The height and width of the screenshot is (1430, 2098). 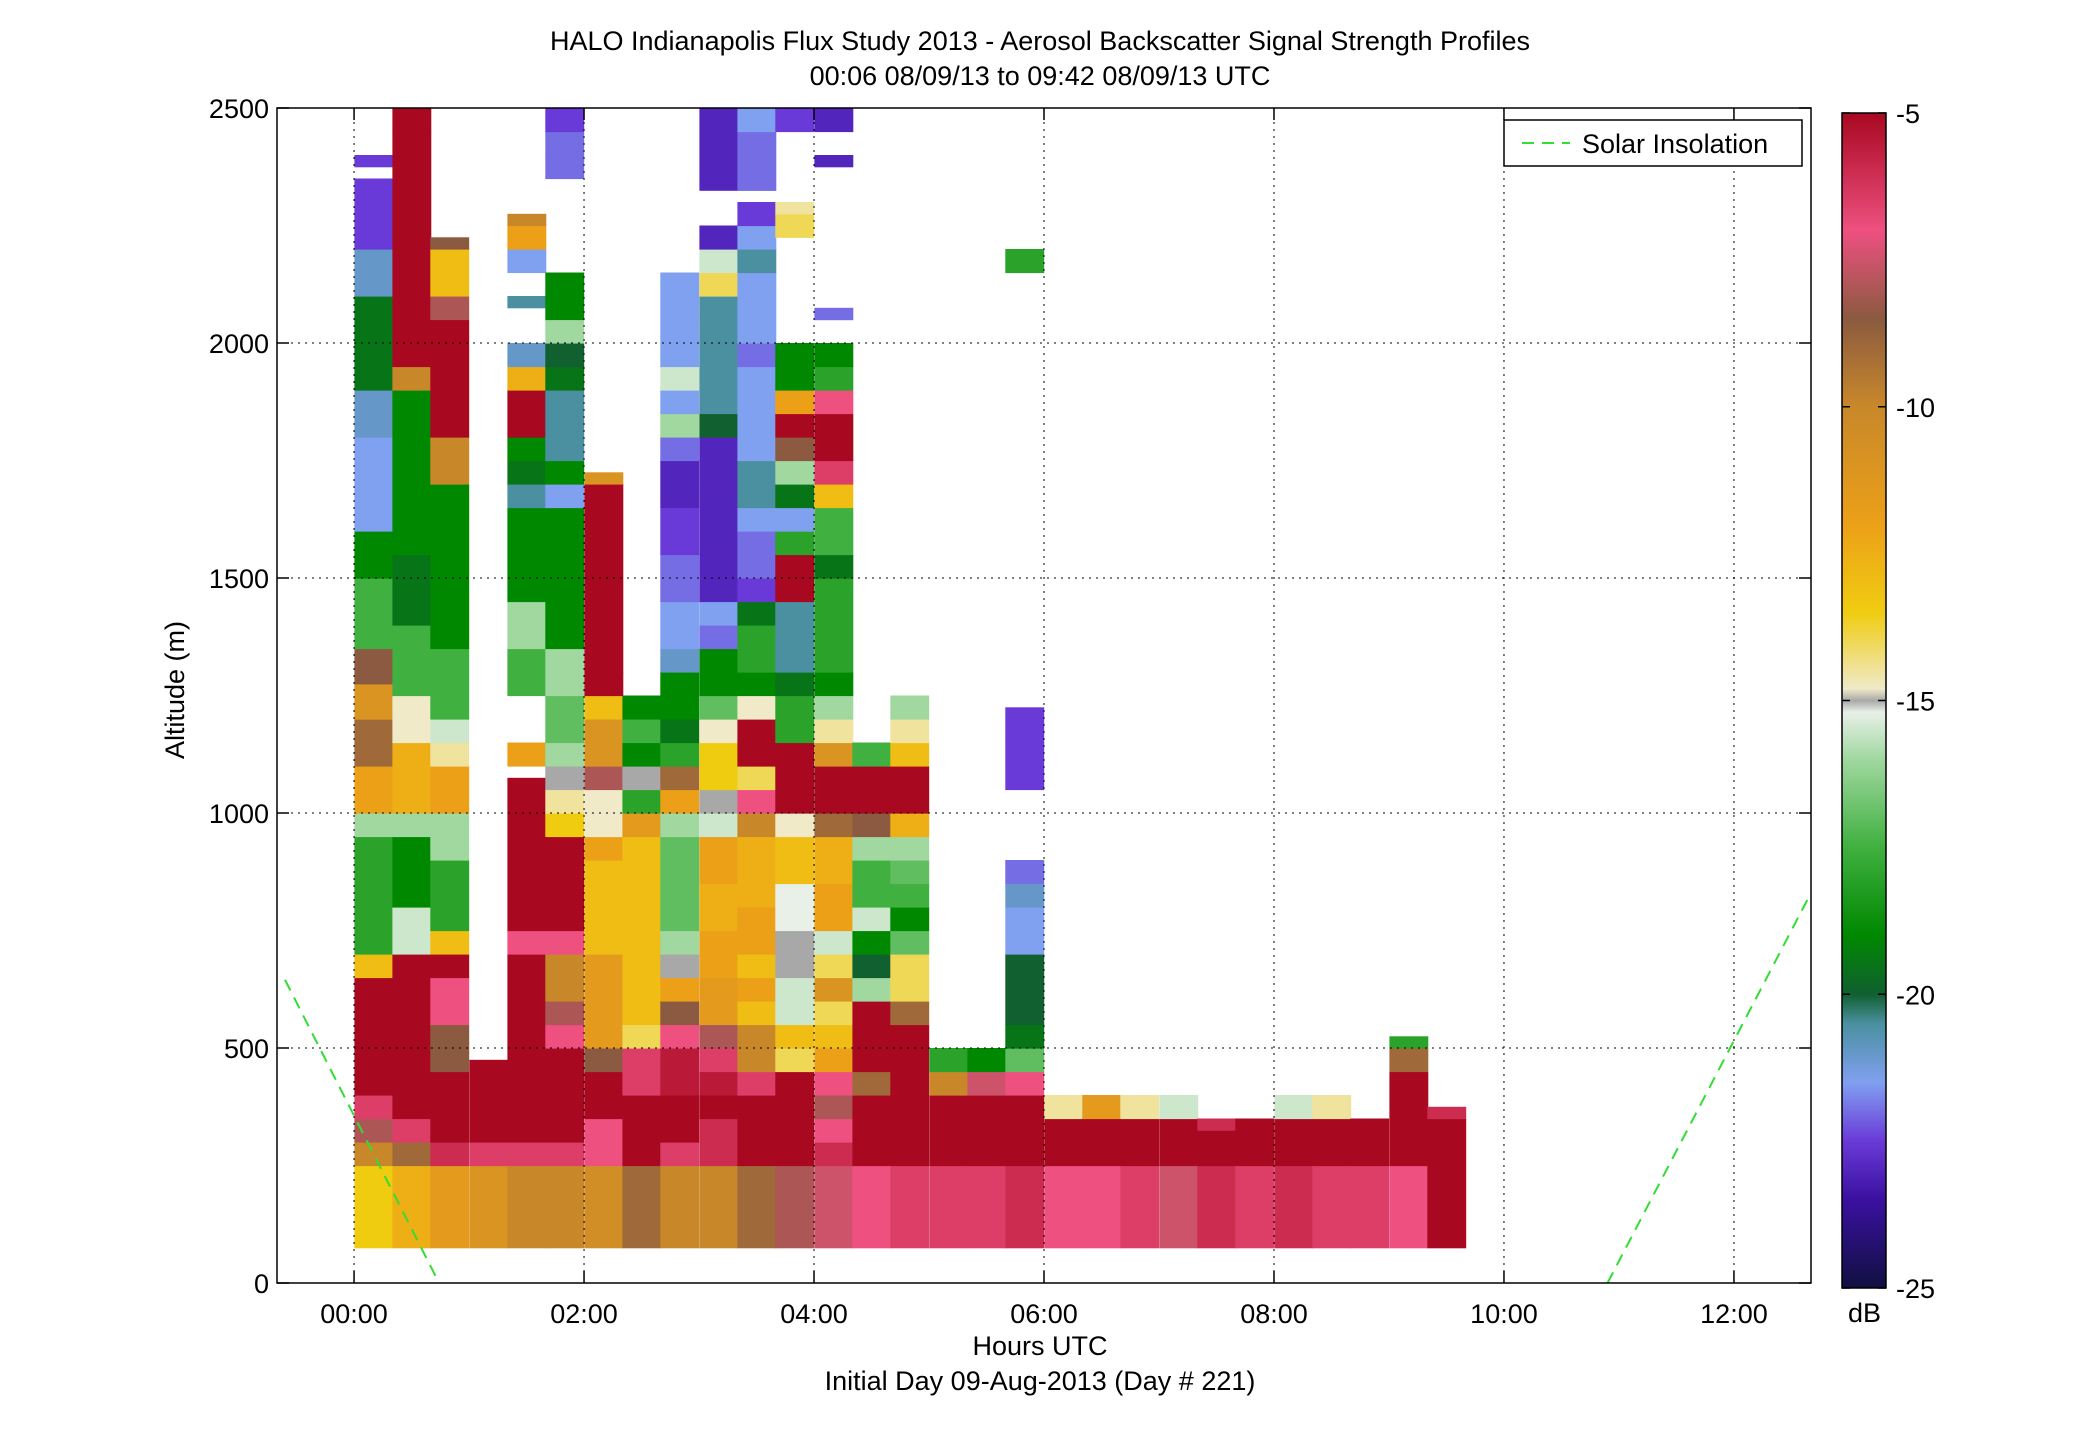 I want to click on x-tick-label: 12:00, so click(x=1734, y=1314).